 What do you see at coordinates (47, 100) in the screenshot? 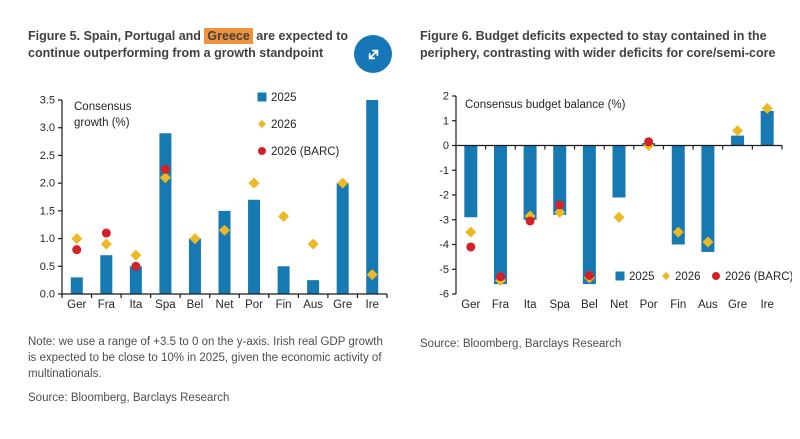
I see `y-tick-label: 3.5` at bounding box center [47, 100].